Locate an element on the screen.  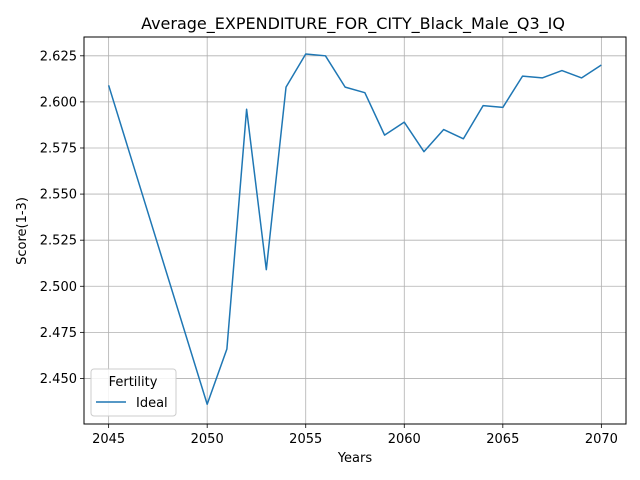
y-tick-label: 2.625 is located at coordinates (58, 56).